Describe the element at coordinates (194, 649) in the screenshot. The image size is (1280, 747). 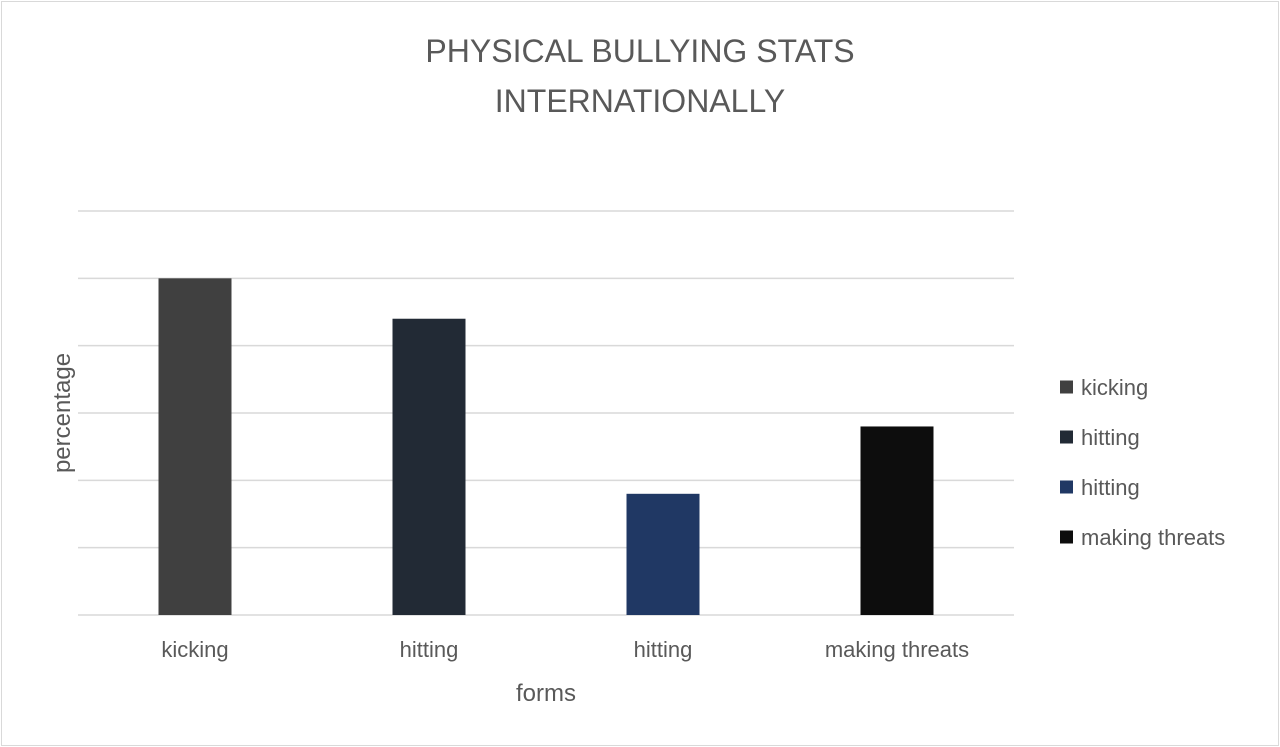
I see `x-tick-label: kicking` at that location.